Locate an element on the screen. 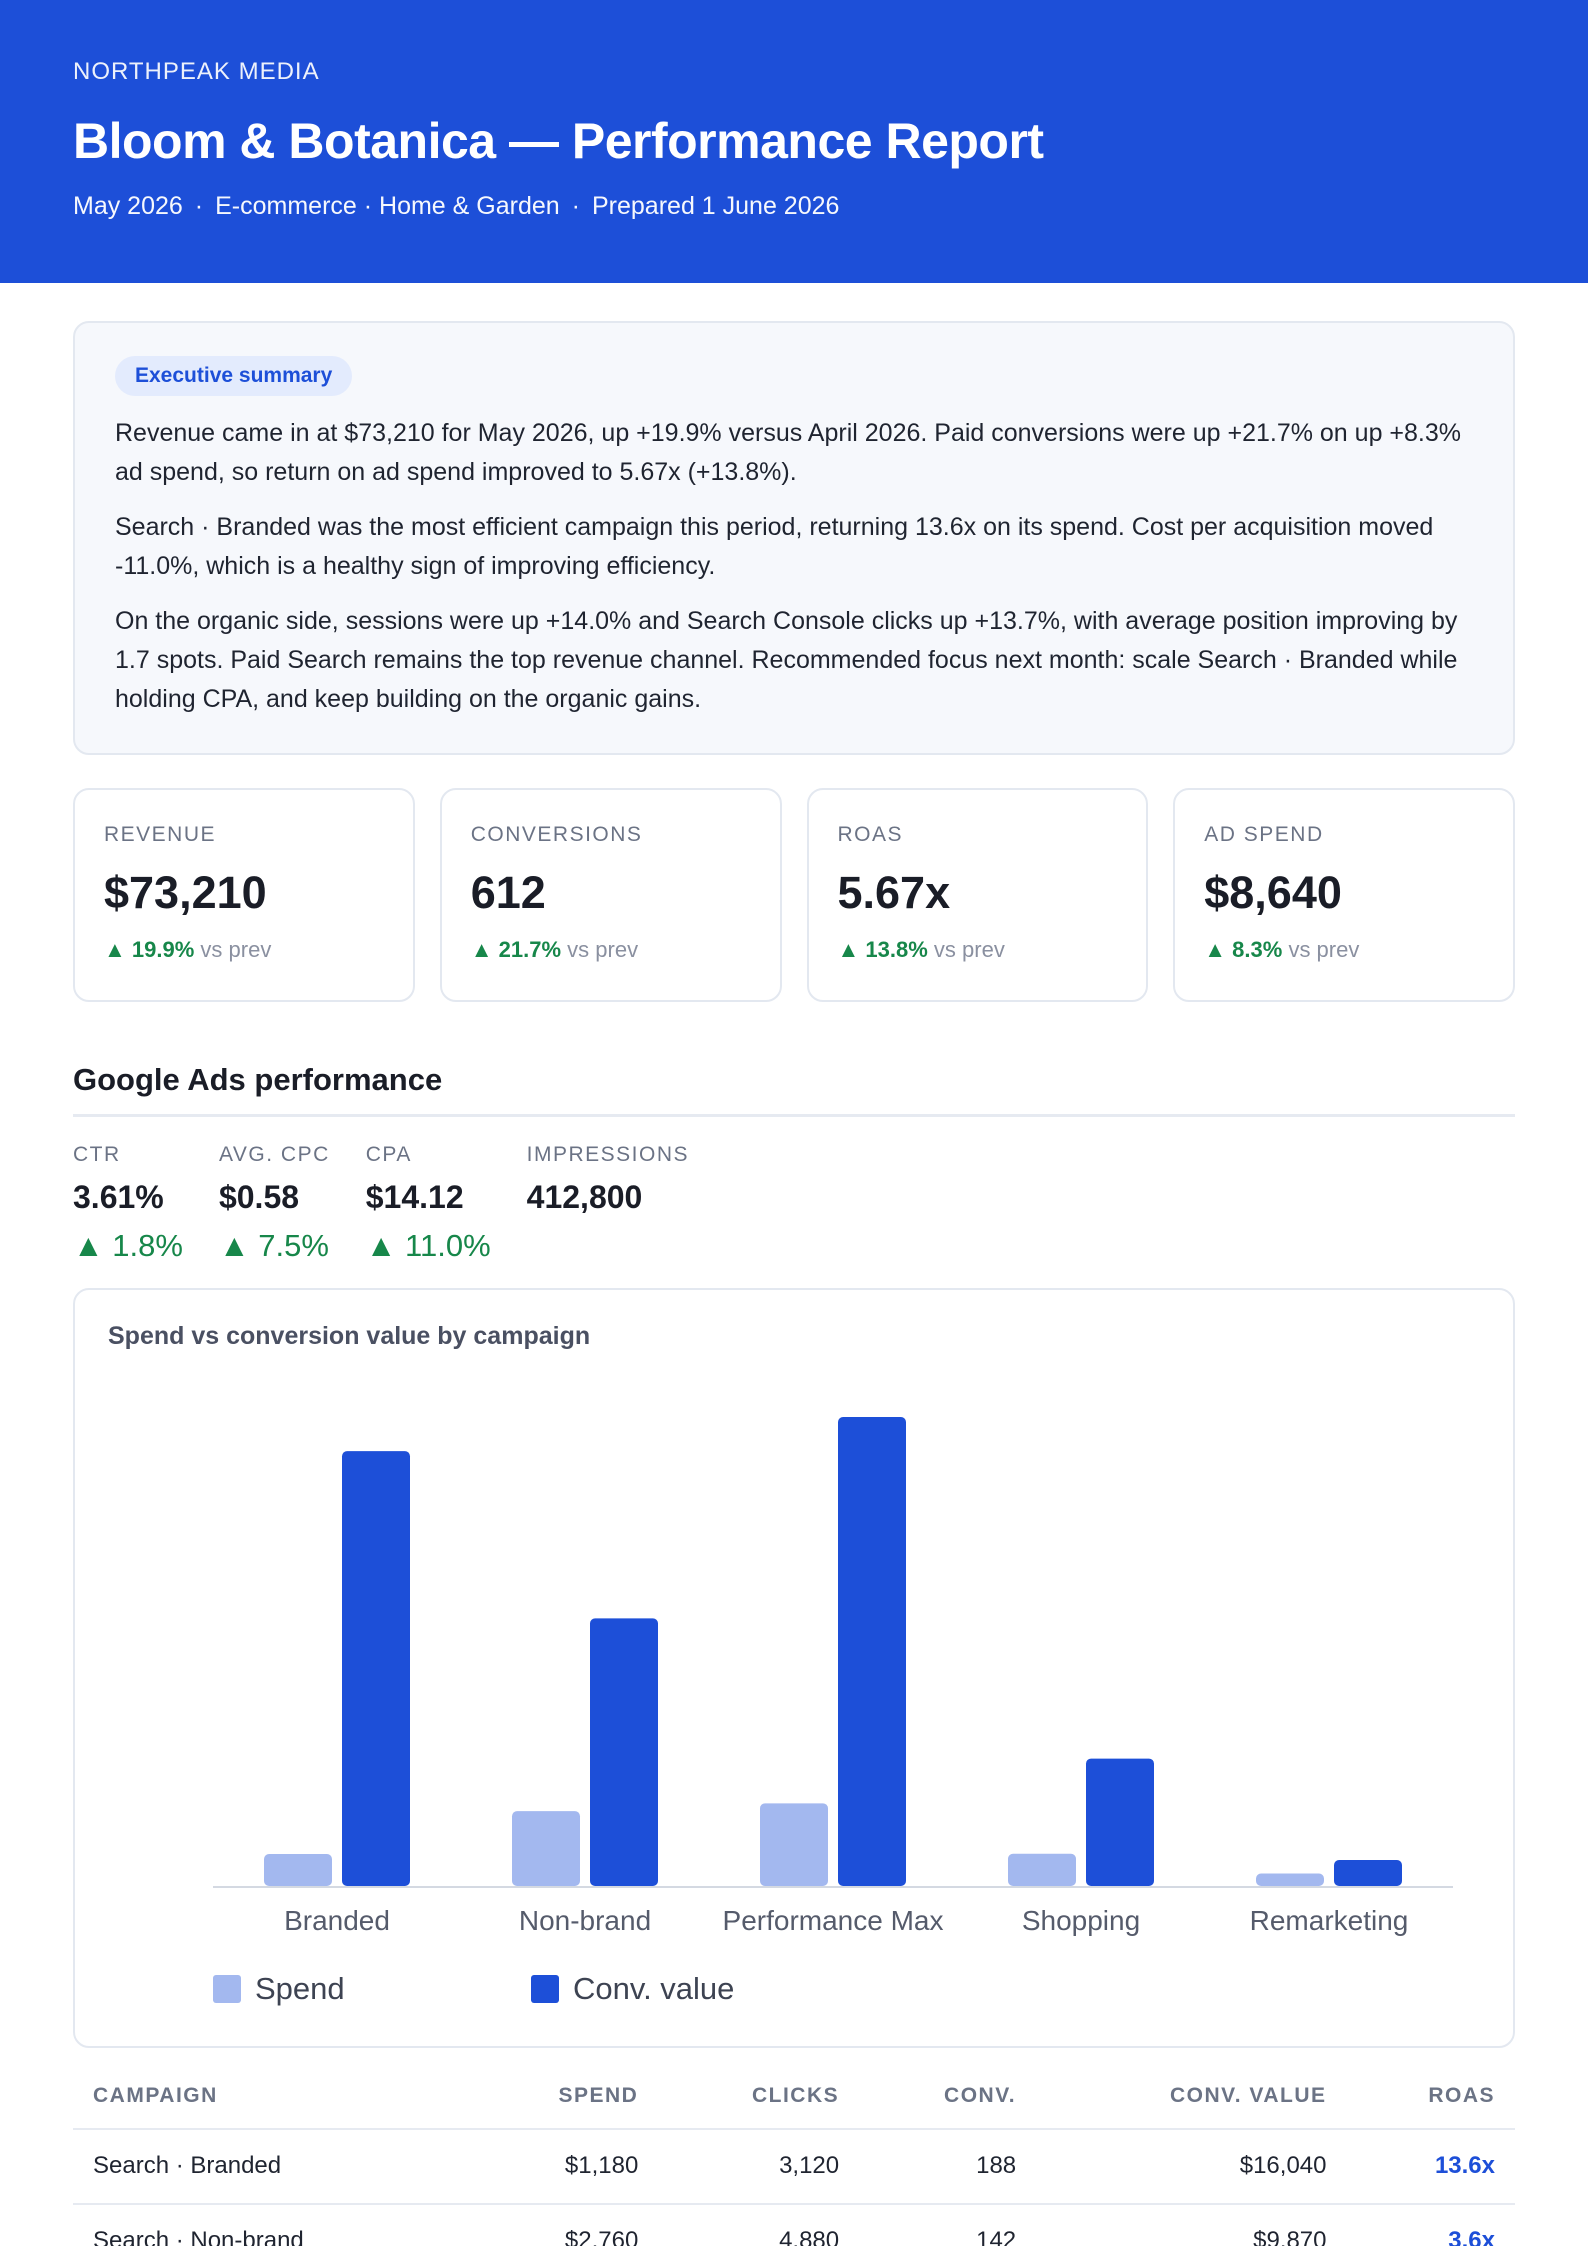  kpi-label: CONVERSIONS is located at coordinates (556, 834).